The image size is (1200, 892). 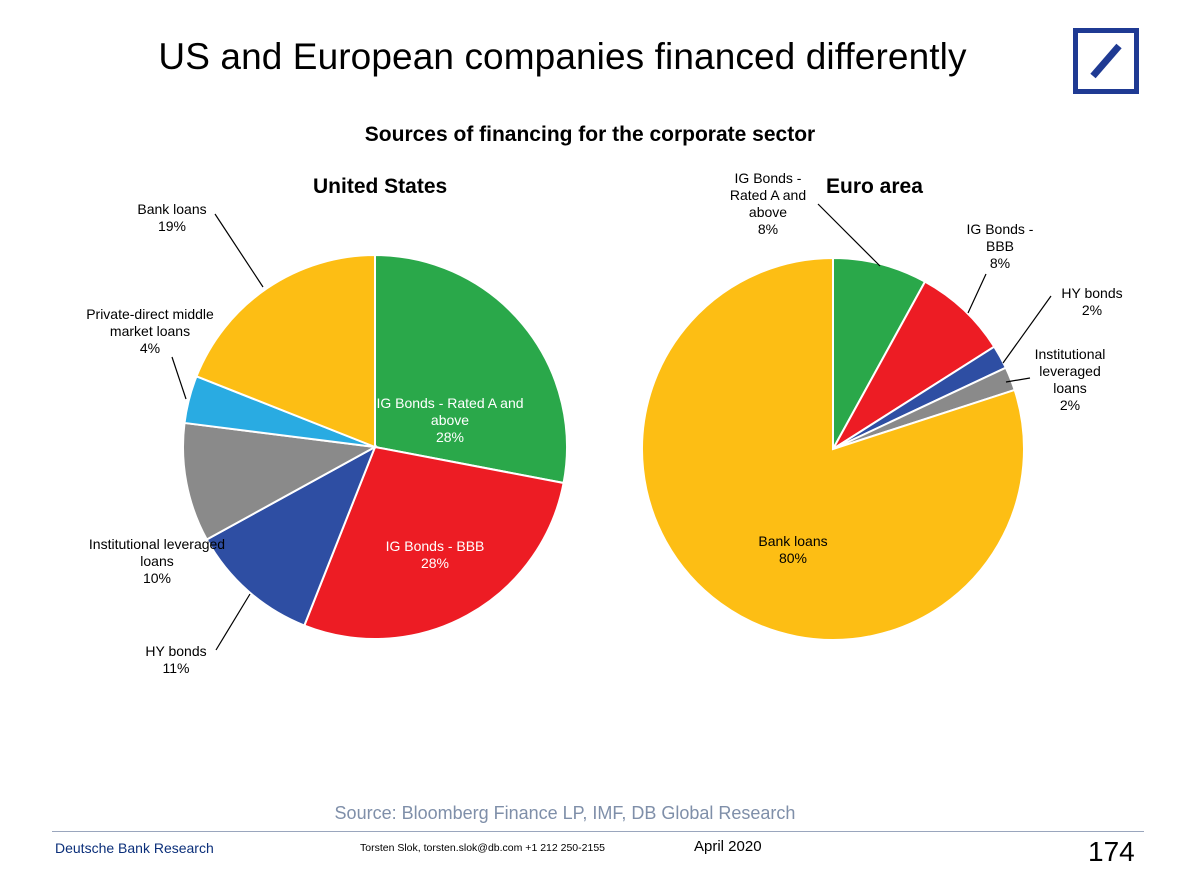 I want to click on deutsche-bank-logo, so click(x=1106, y=61).